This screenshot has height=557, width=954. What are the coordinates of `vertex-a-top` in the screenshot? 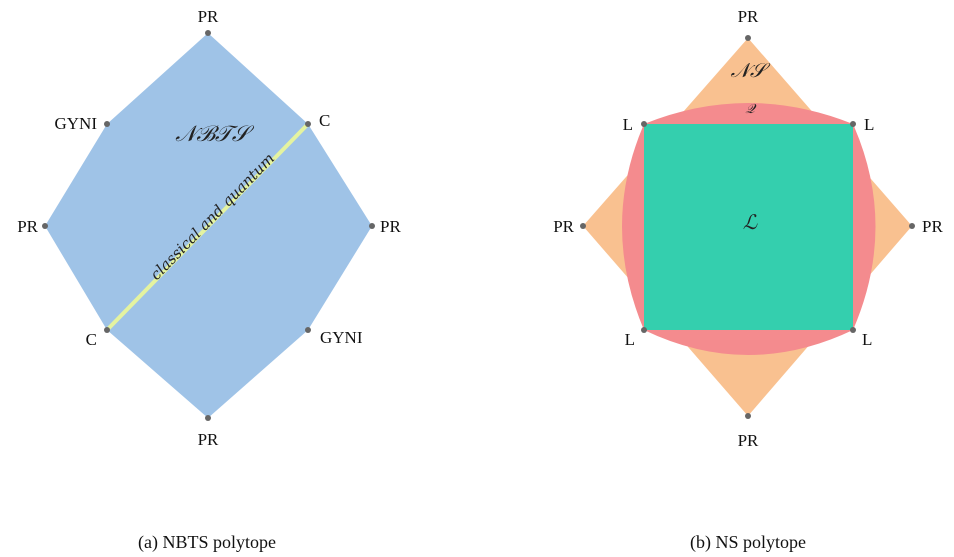 It's located at (208, 33).